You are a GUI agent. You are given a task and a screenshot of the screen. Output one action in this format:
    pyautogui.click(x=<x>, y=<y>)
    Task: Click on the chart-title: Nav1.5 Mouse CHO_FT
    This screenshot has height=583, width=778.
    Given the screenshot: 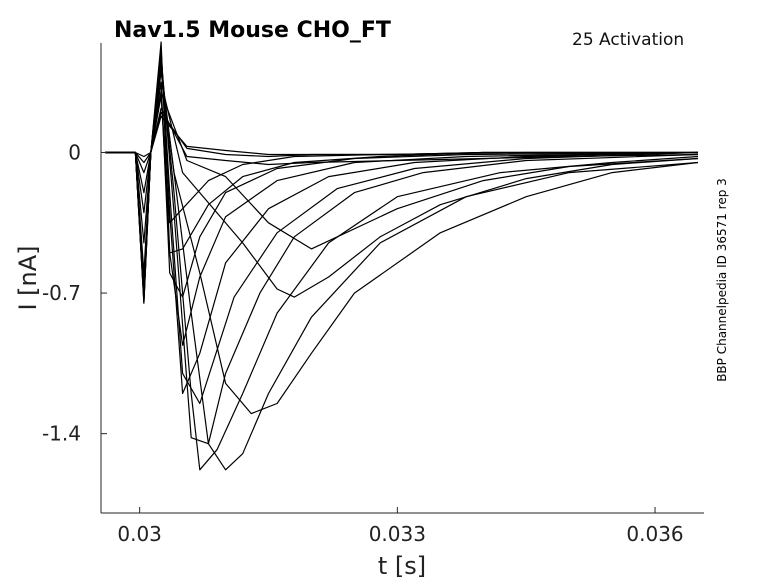 What is the action you would take?
    pyautogui.click(x=252, y=30)
    